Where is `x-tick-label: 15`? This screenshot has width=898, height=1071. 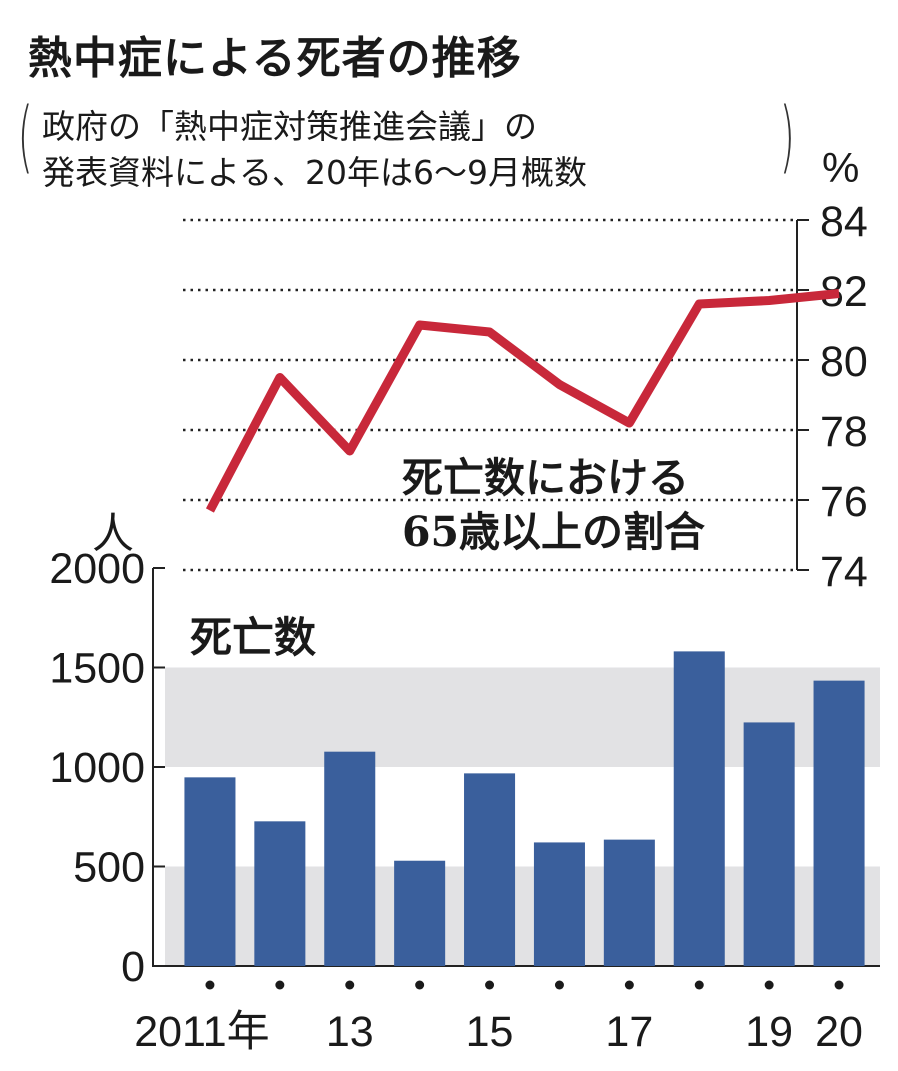
x-tick-label: 15 is located at coordinates (490, 1032).